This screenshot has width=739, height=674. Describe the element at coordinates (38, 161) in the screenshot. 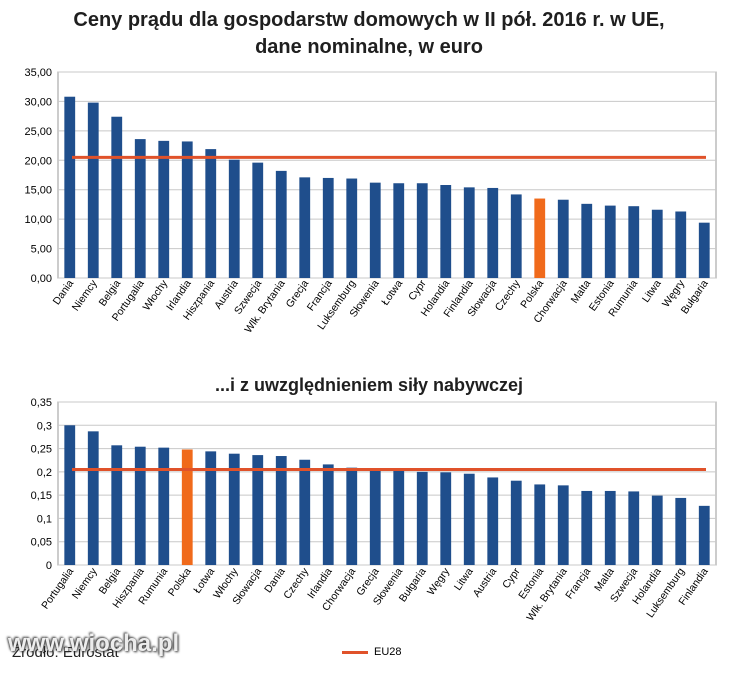

I see `y-tick-label: 20,00` at that location.